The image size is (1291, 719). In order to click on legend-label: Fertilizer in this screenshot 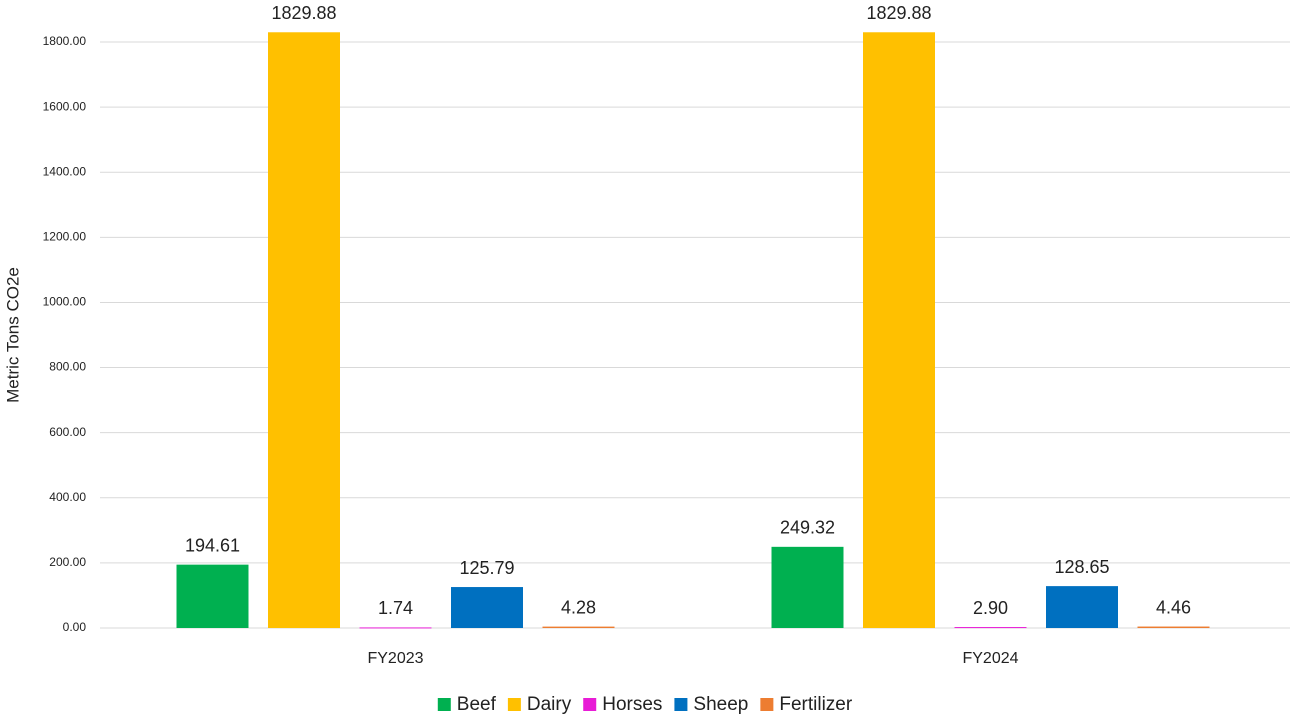, I will do `click(816, 704)`.